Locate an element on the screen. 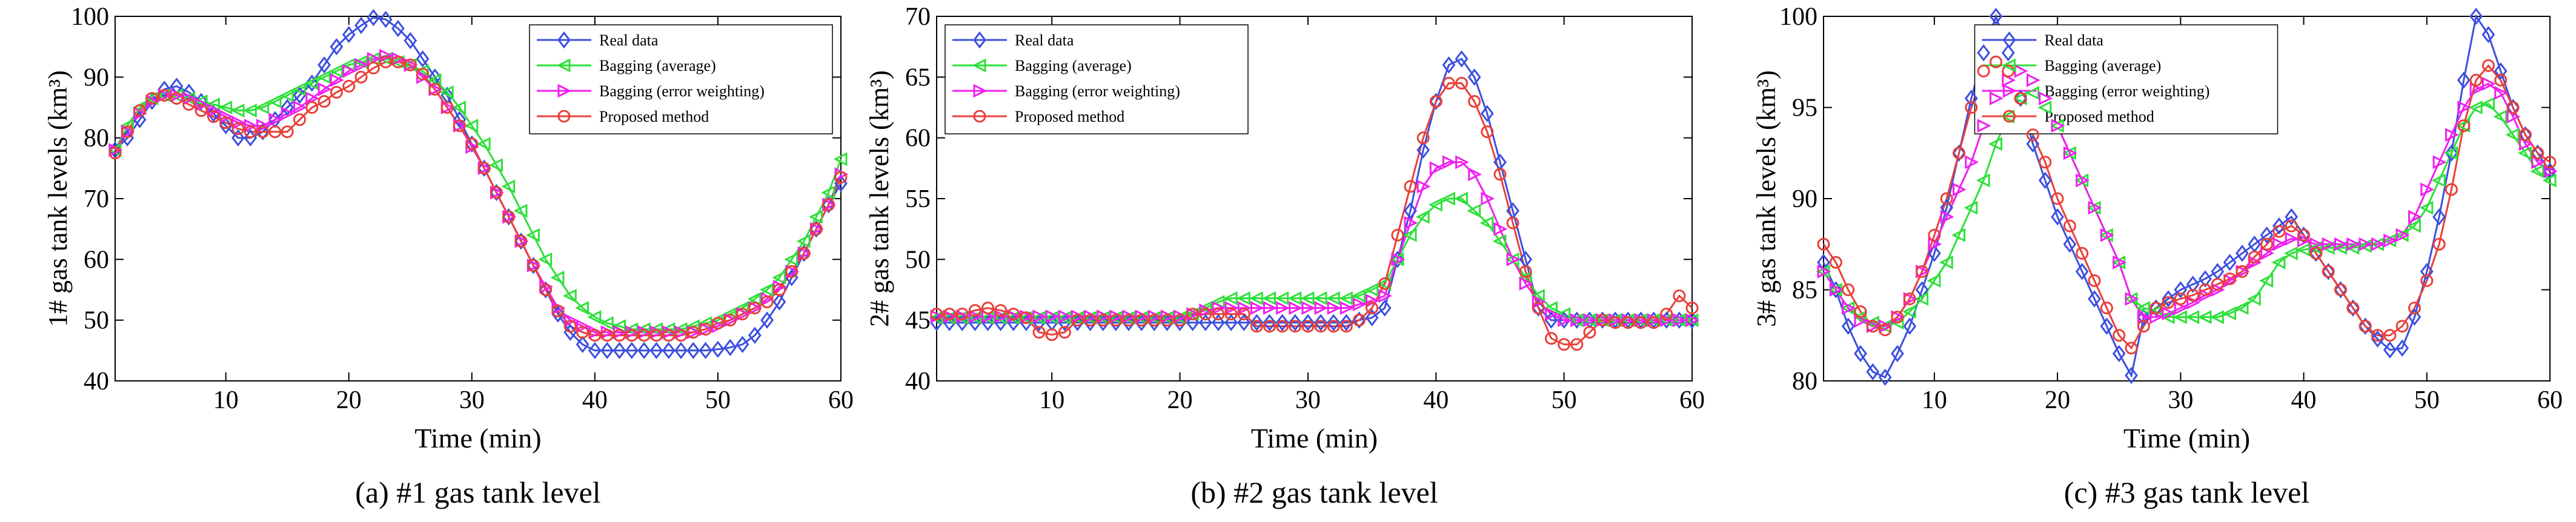 This screenshot has width=2576, height=522. x-axis-label: Time (min) is located at coordinates (477, 438).